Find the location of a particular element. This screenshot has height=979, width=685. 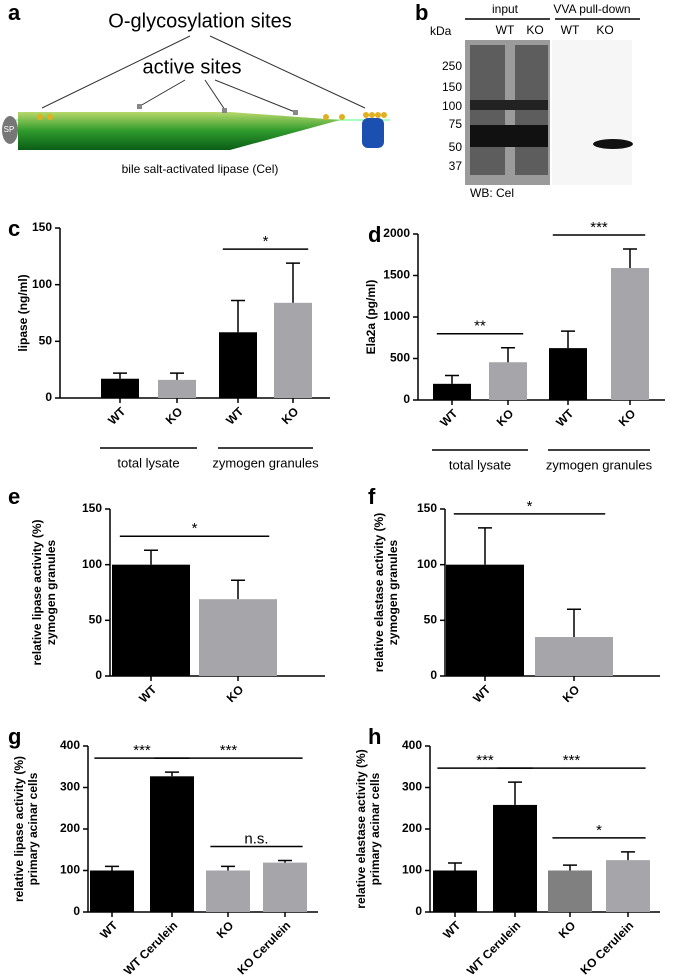

glyco-label: O-glycosylation sites is located at coordinates (199, 21).